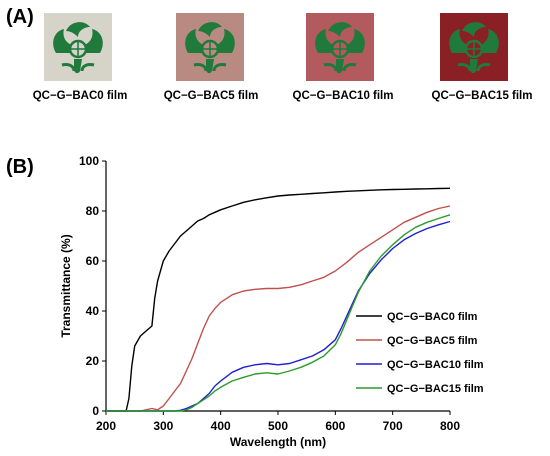  I want to click on film-caption-bac0: QC−G−BAC0 film, so click(80, 96).